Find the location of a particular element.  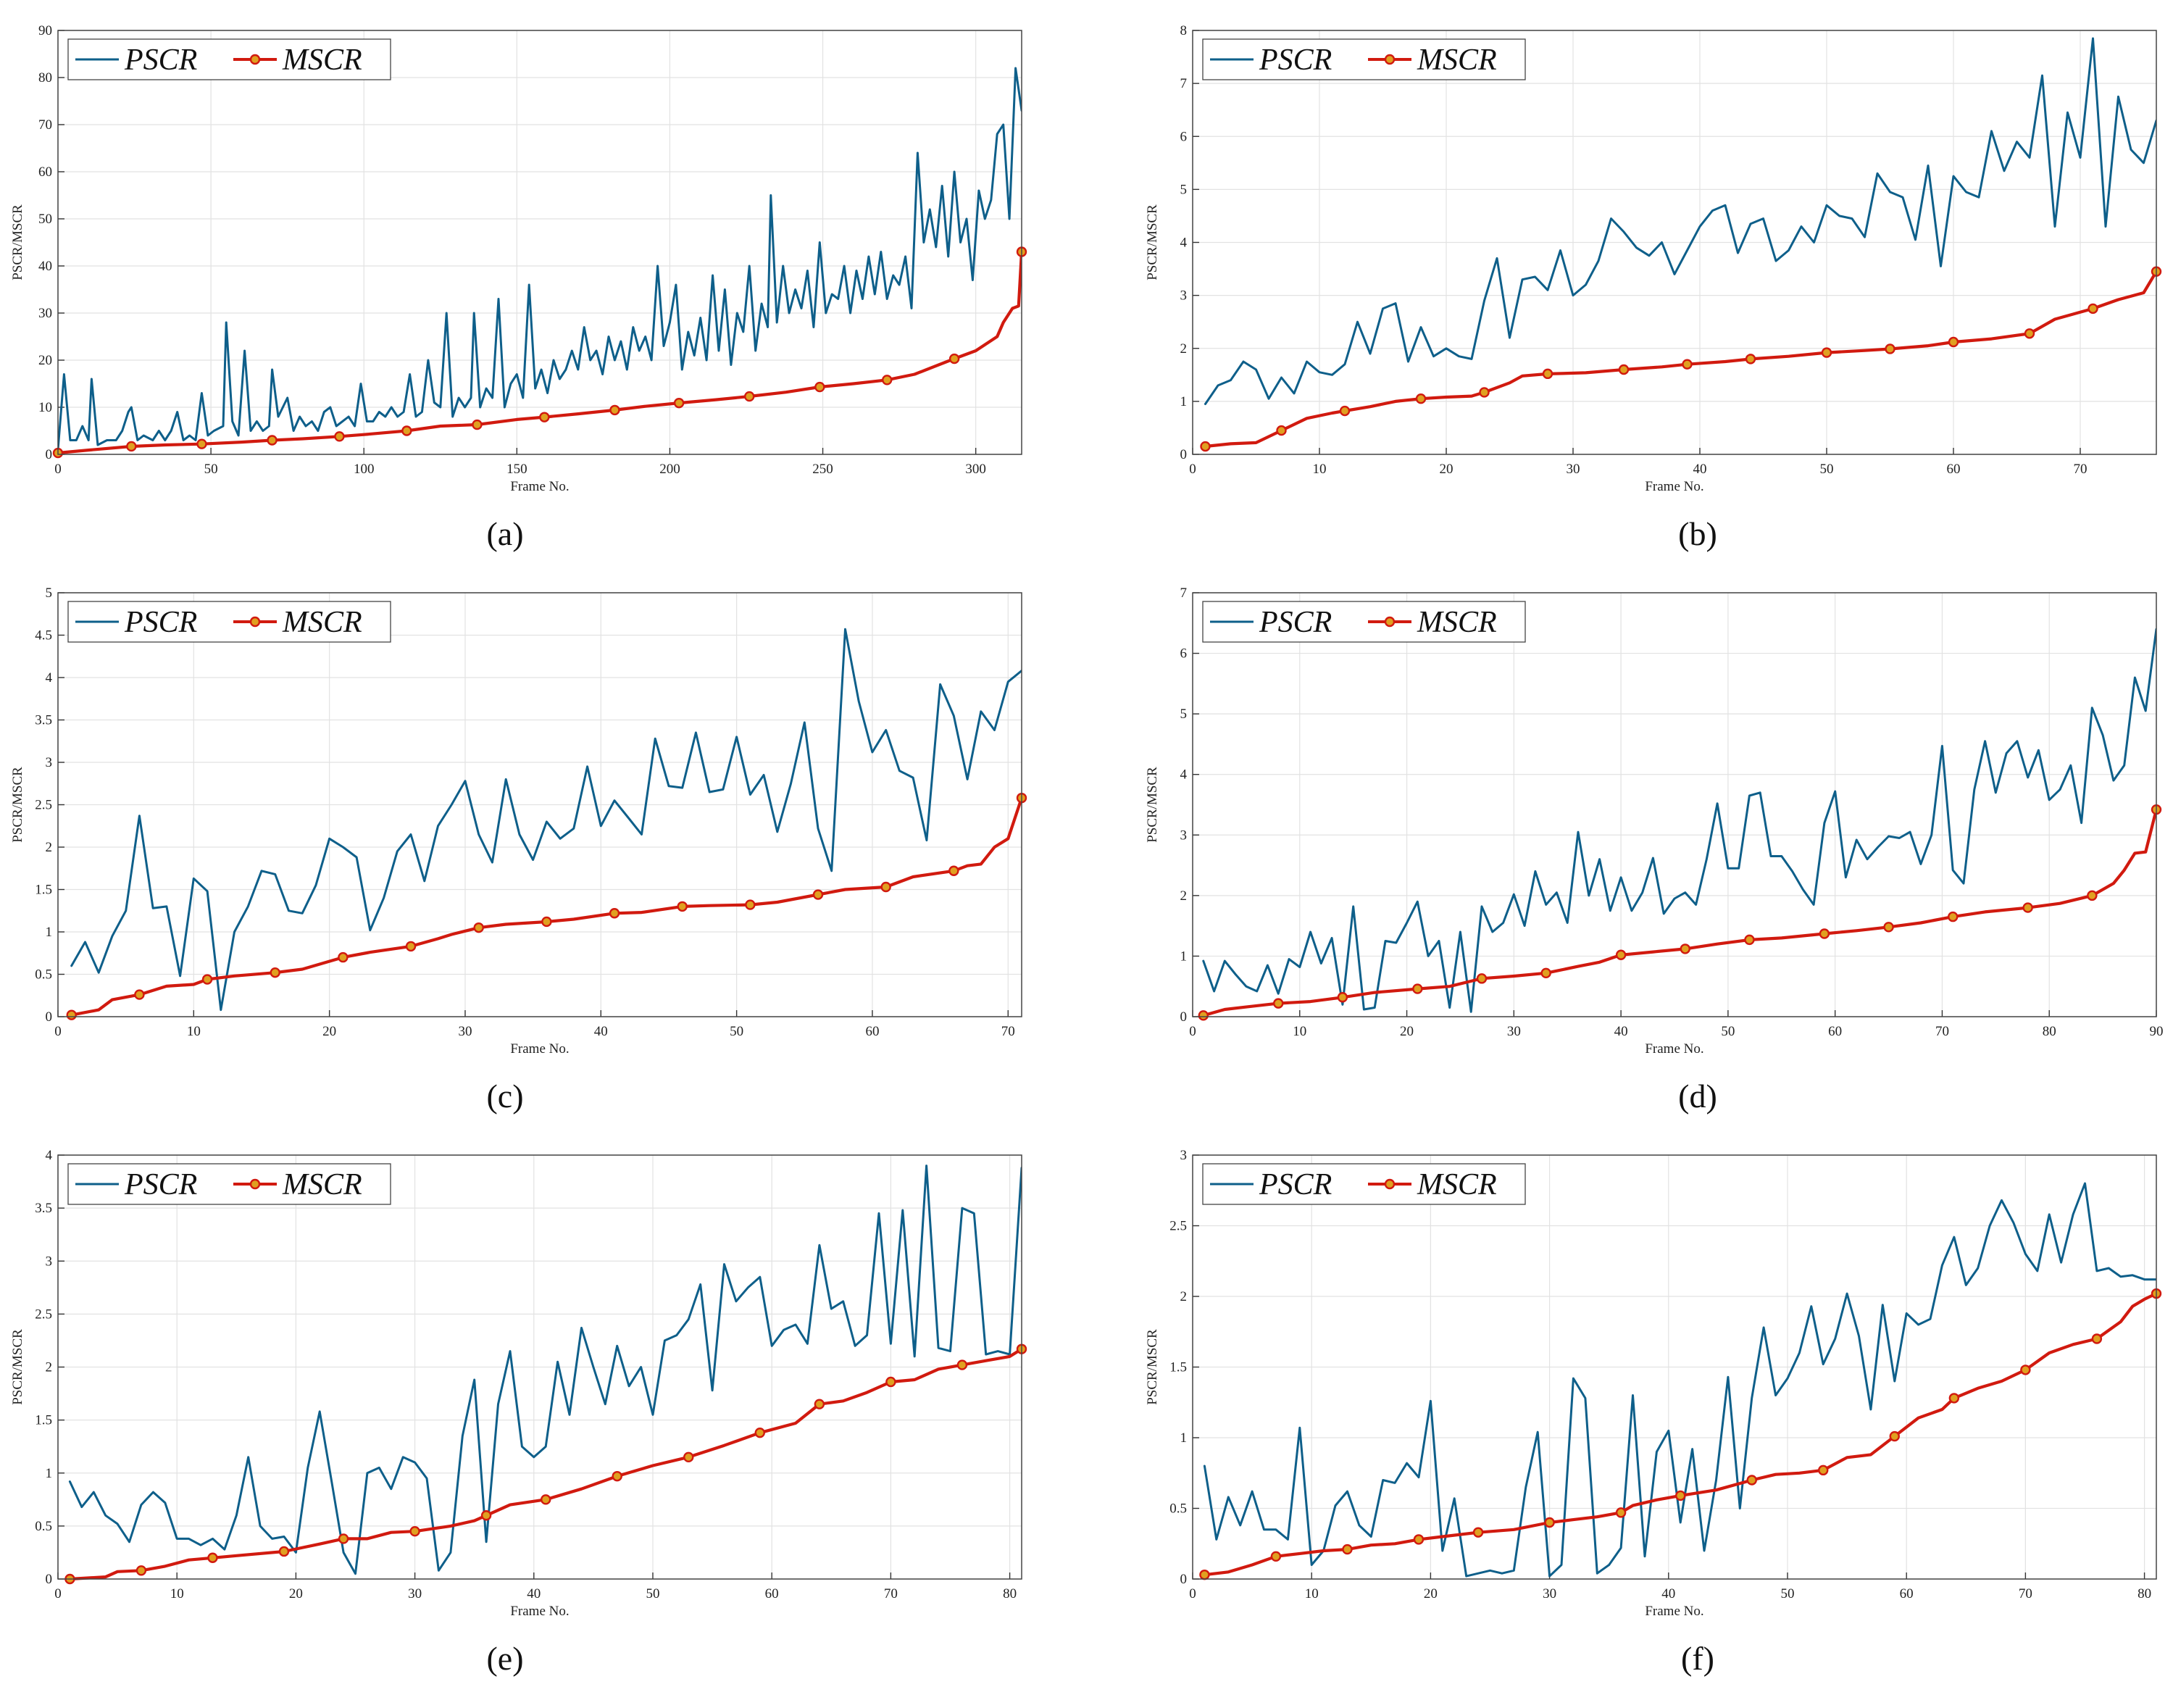

y-tick-label: 50 is located at coordinates (45, 219).